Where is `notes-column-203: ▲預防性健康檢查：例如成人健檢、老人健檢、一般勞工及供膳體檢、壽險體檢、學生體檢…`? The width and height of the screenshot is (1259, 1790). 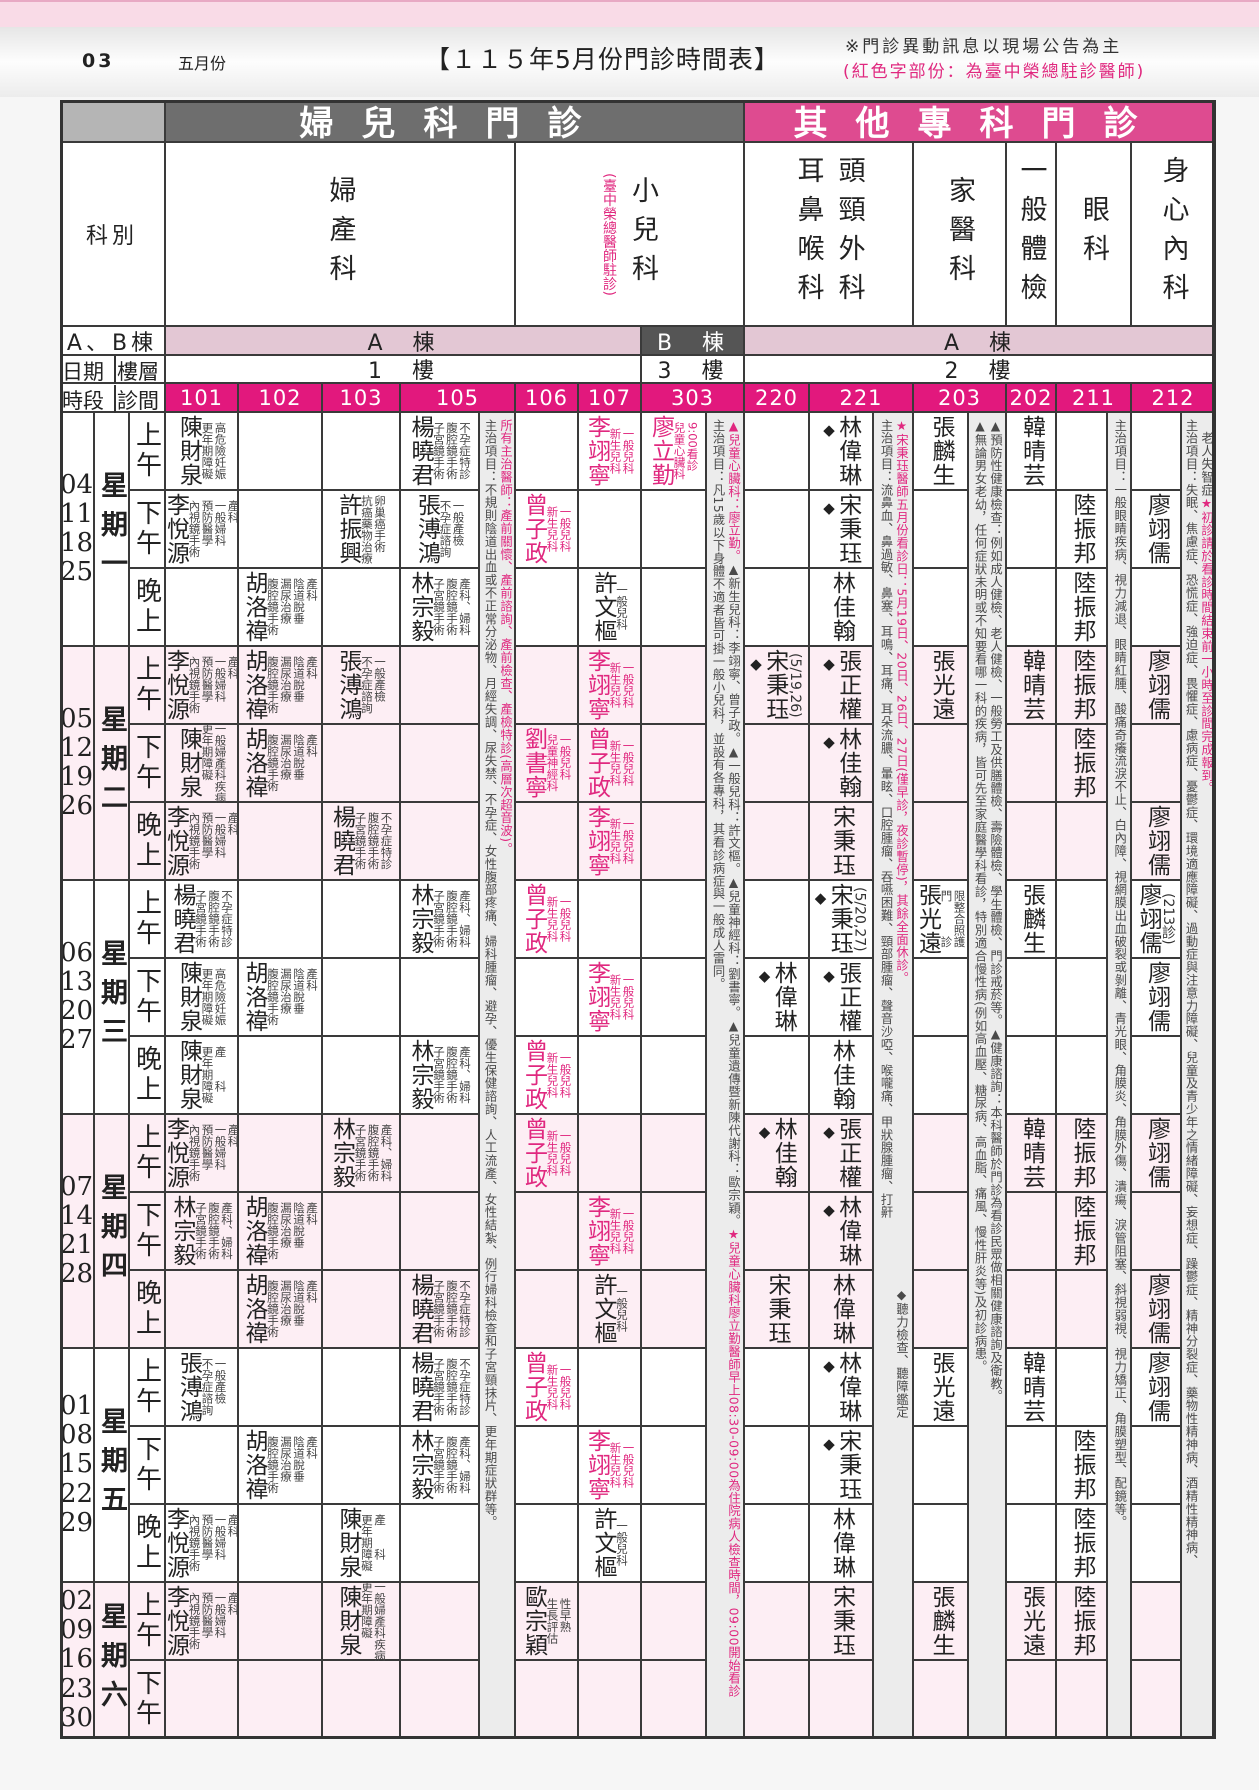 notes-column-203: ▲預防性健康檢查：例如成人健檢、老人健檢、一般勞工及供膳體檢、壽險體檢、學生體檢… is located at coordinates (988, 1076).